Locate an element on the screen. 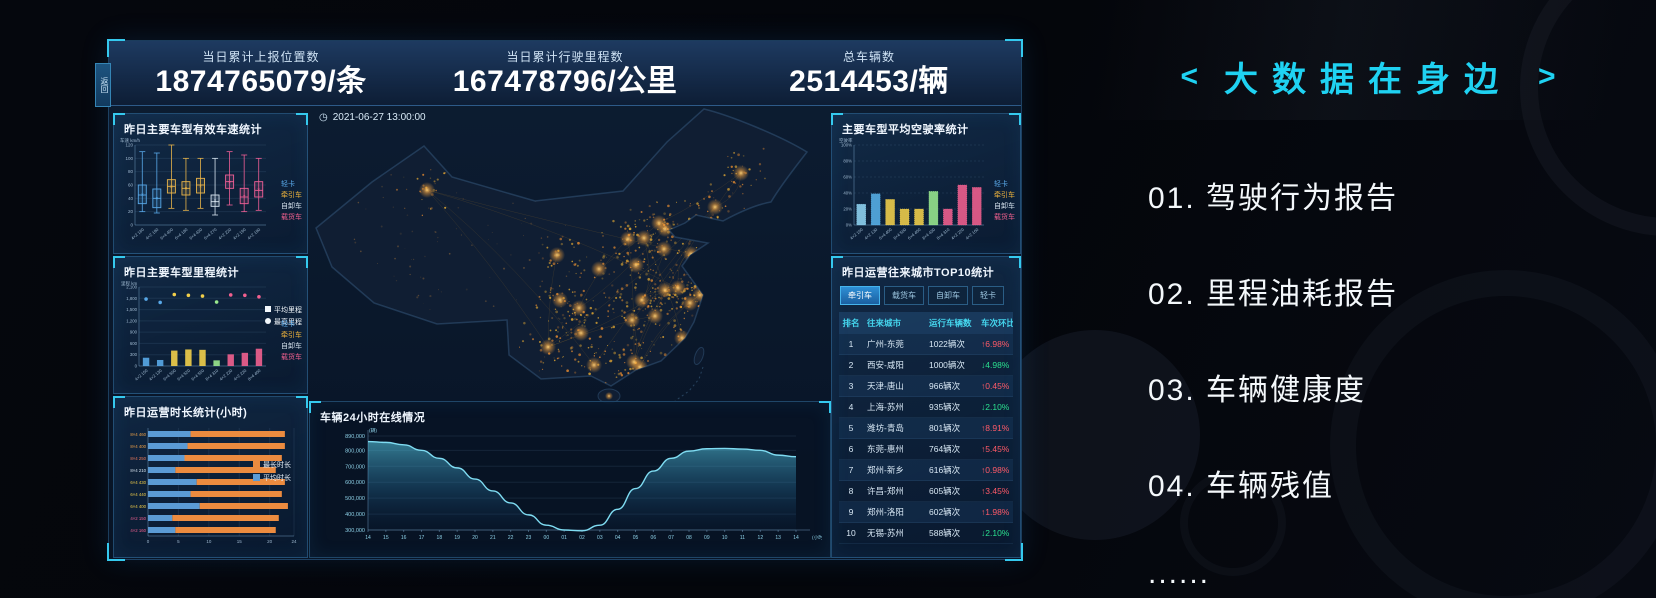 This screenshot has width=1656, height=598. angle-left: < is located at coordinates (1189, 76).